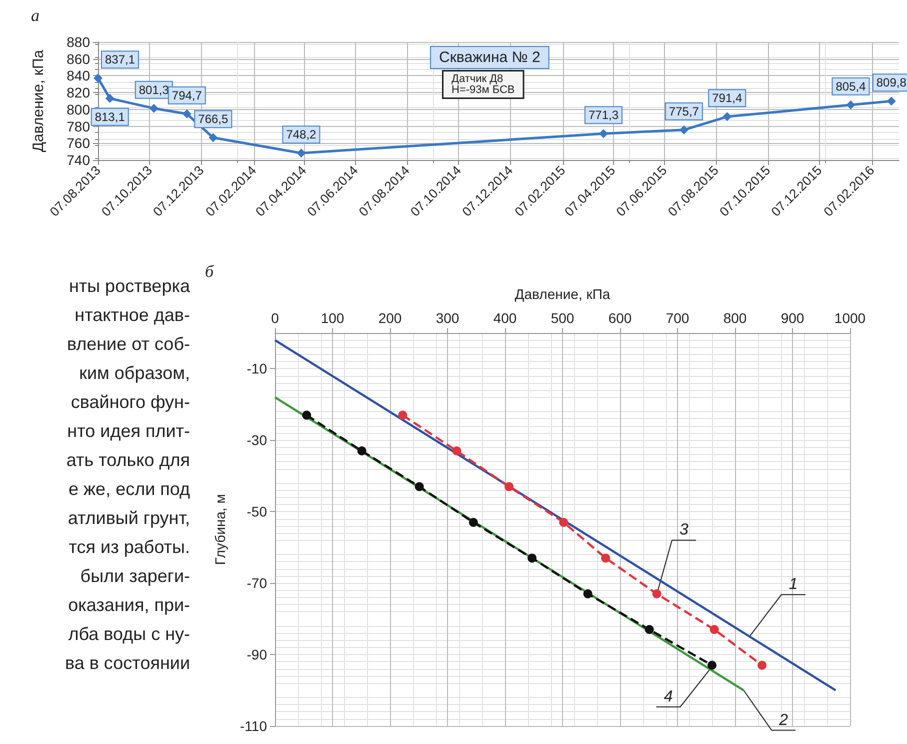 The image size is (907, 744). Describe the element at coordinates (275, 318) in the screenshot. I see `x-tick-label: 0` at that location.